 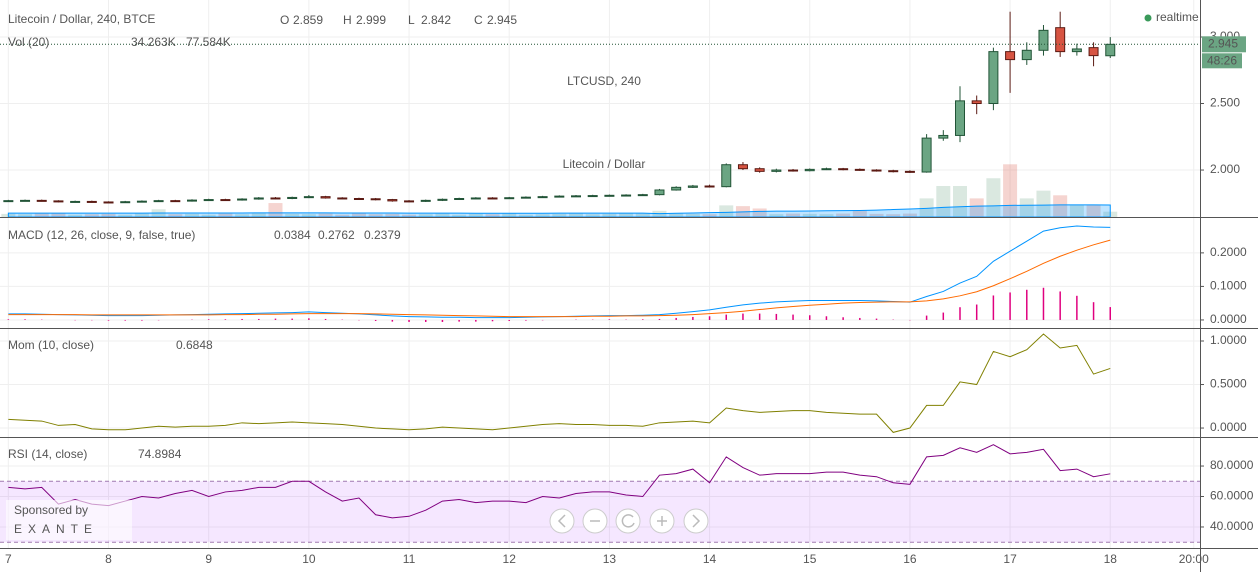 I want to click on y-tick-label: 2.000, so click(x=1225, y=169).